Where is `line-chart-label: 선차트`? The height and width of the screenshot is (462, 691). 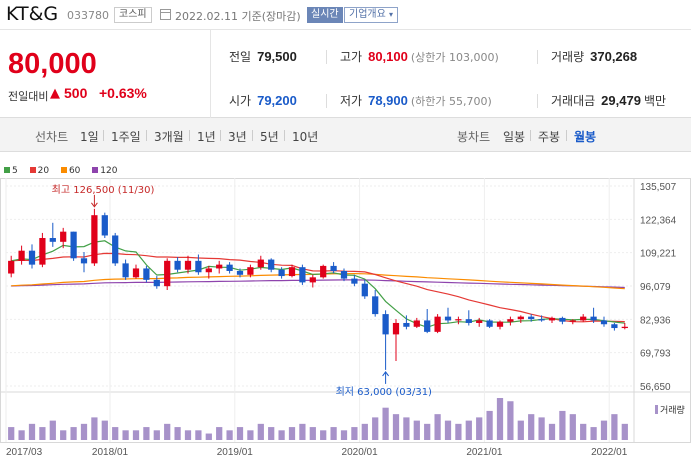 line-chart-label: 선차트 is located at coordinates (52, 137).